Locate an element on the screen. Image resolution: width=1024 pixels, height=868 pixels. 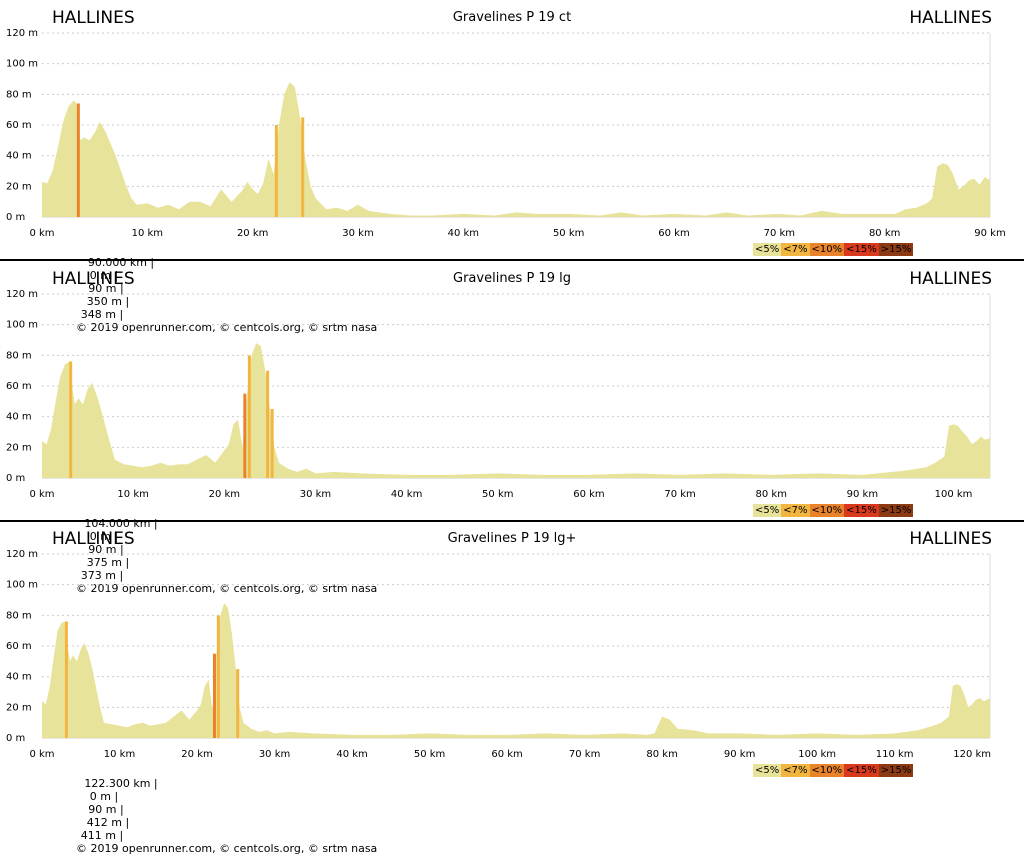
x-tick-label: 100 km is located at coordinates (954, 494).